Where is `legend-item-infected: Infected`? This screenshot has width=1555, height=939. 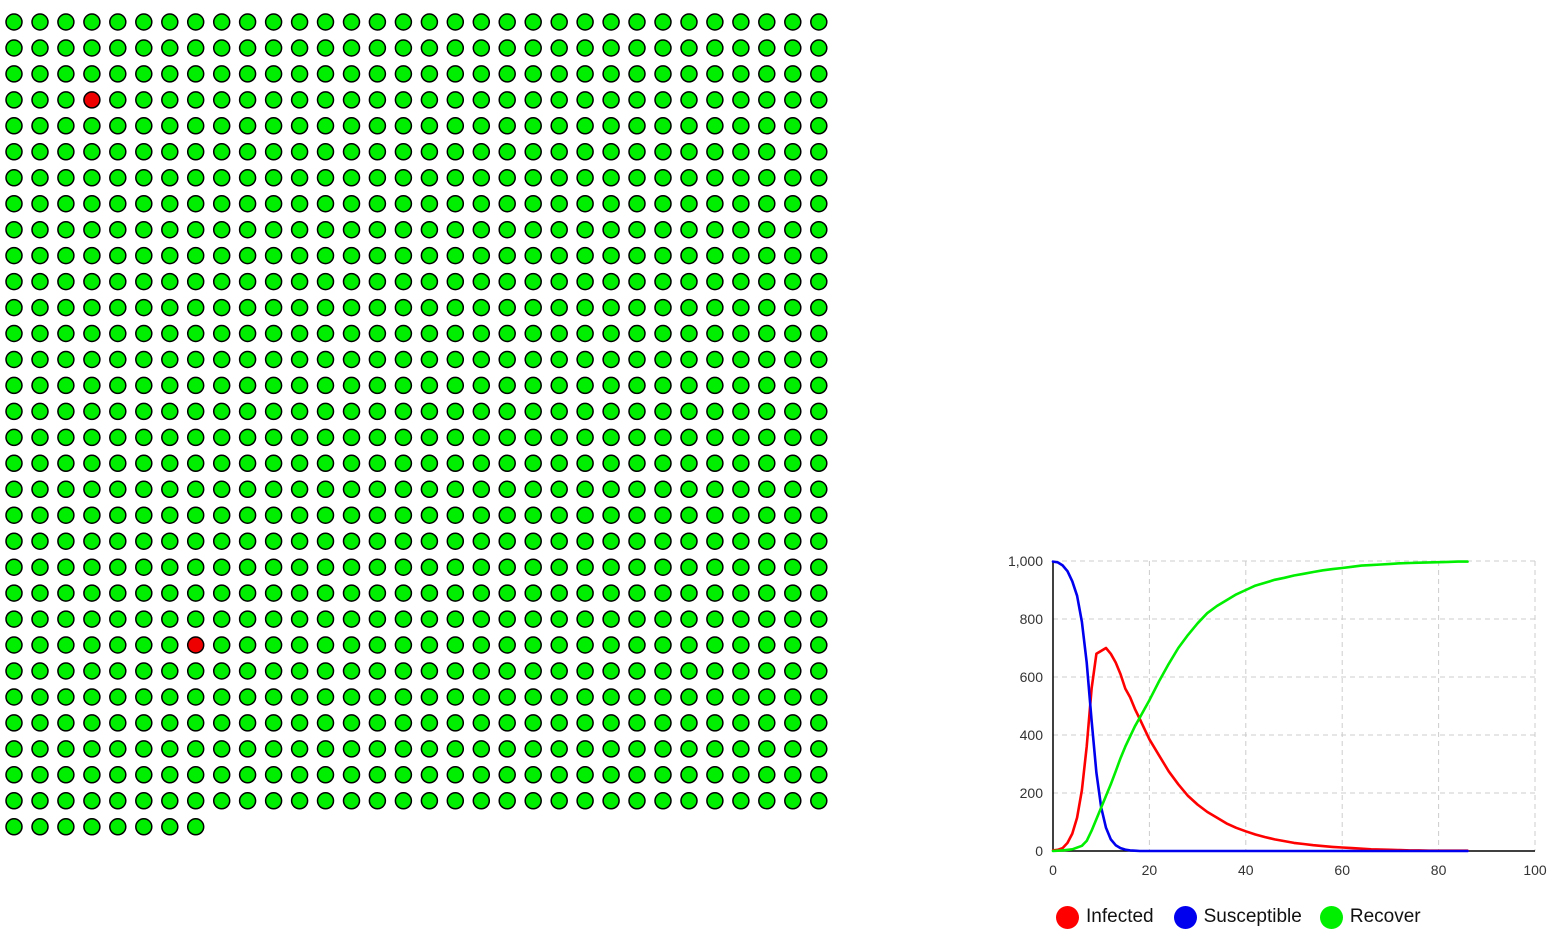
legend-item-infected: Infected is located at coordinates (1105, 917).